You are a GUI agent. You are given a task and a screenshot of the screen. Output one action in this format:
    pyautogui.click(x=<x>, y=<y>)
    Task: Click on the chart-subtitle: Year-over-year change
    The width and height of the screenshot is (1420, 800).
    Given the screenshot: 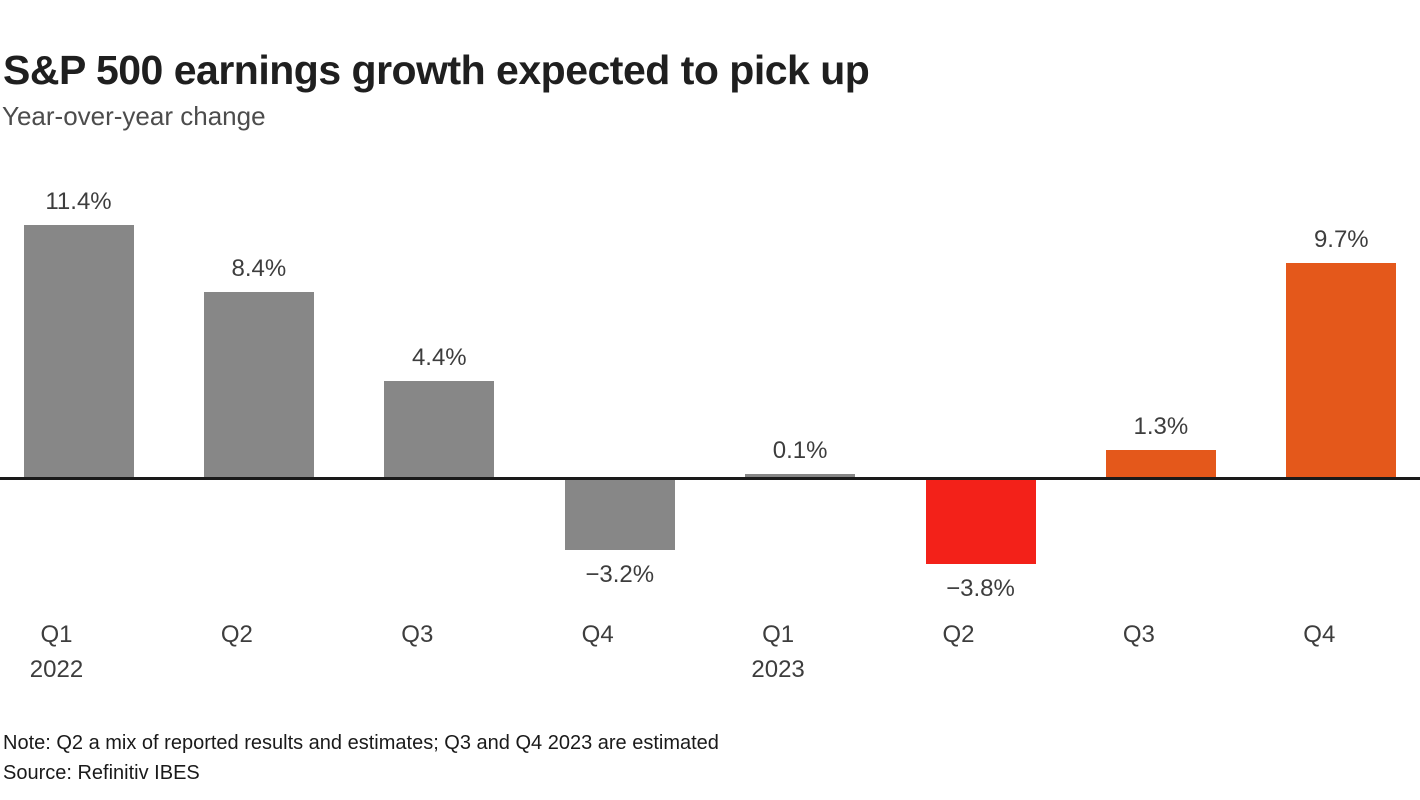 What is the action you would take?
    pyautogui.click(x=134, y=116)
    